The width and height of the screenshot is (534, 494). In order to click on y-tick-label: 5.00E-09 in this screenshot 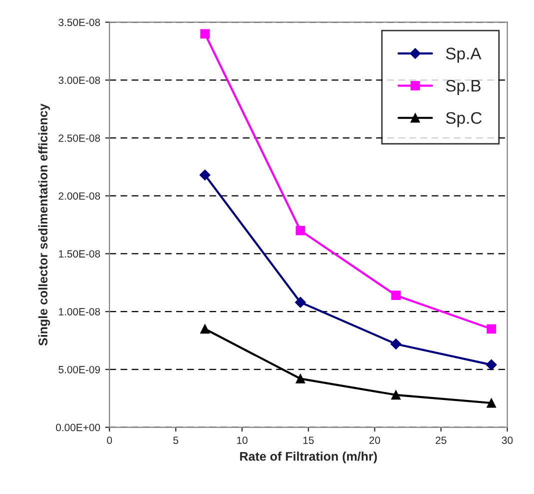, I will do `click(79, 370)`.